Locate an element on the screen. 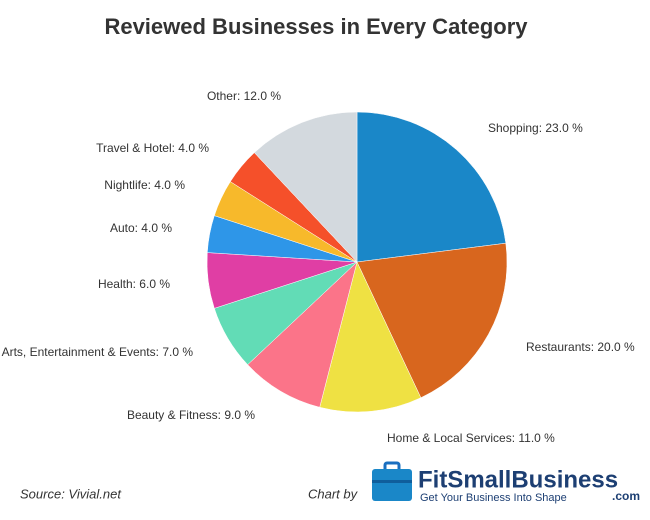 This screenshot has height=520, width=650. slice-label: Auto: 4.0 % is located at coordinates (141, 228).